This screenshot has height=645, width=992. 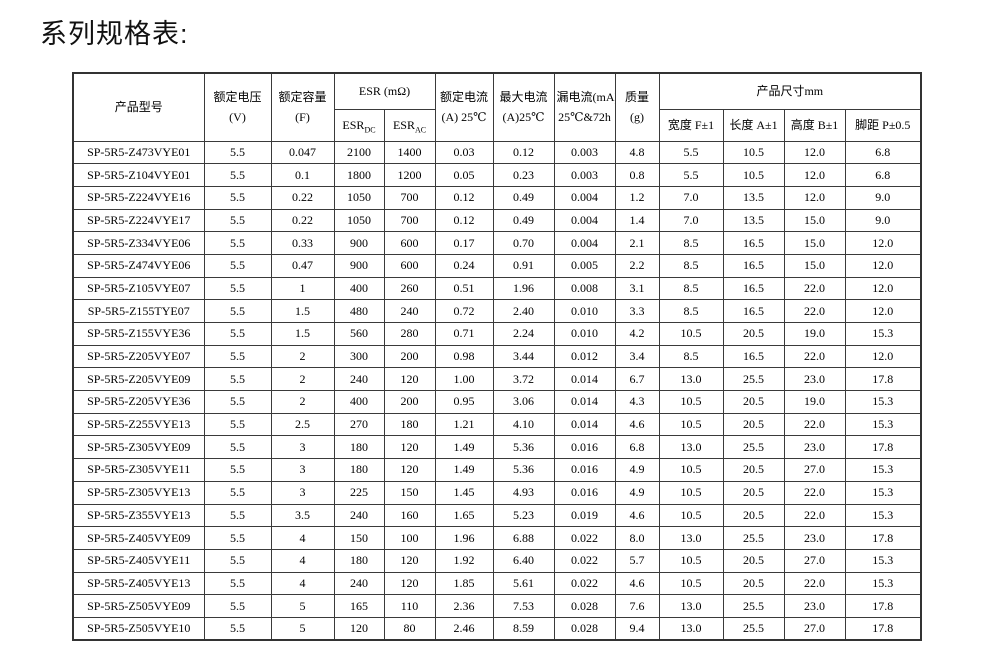 What do you see at coordinates (114, 34) in the screenshot?
I see `page-title: 系列规格表:` at bounding box center [114, 34].